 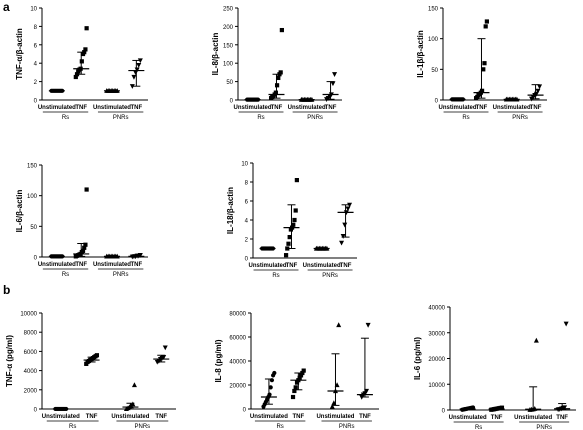 What do you see at coordinates (6, 7) in the screenshot?
I see `panel-label-a: a` at bounding box center [6, 7].